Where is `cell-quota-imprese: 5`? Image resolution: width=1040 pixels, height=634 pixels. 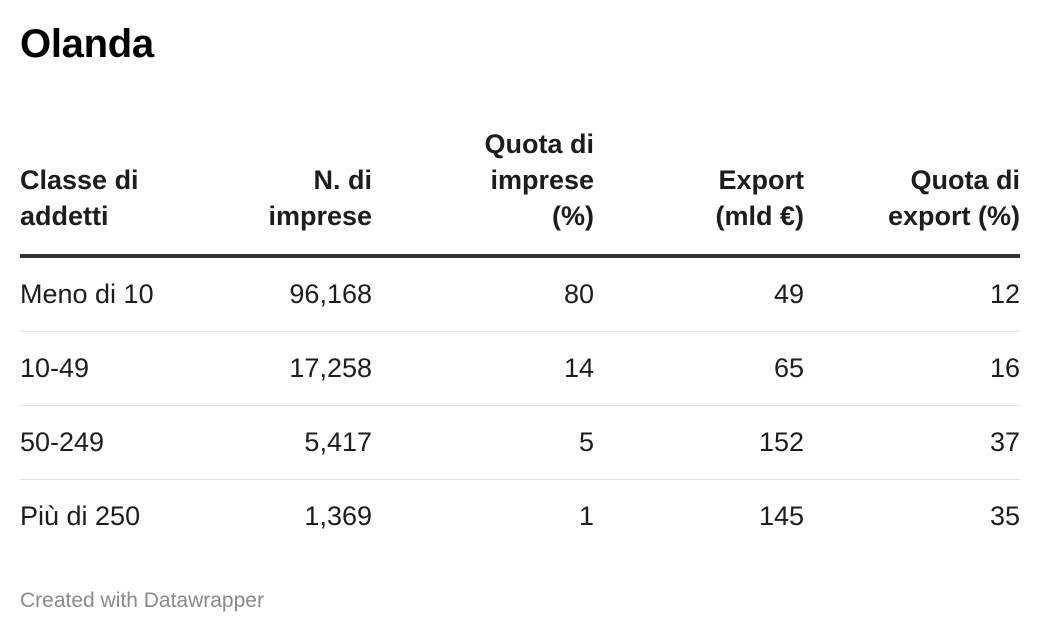 cell-quota-imprese: 5 is located at coordinates (483, 442).